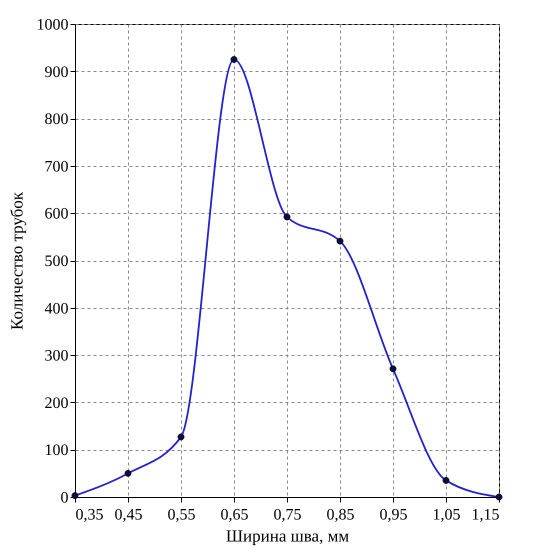 The width and height of the screenshot is (539, 558). Describe the element at coordinates (56, 119) in the screenshot. I see `y-tick-label: 800` at that location.